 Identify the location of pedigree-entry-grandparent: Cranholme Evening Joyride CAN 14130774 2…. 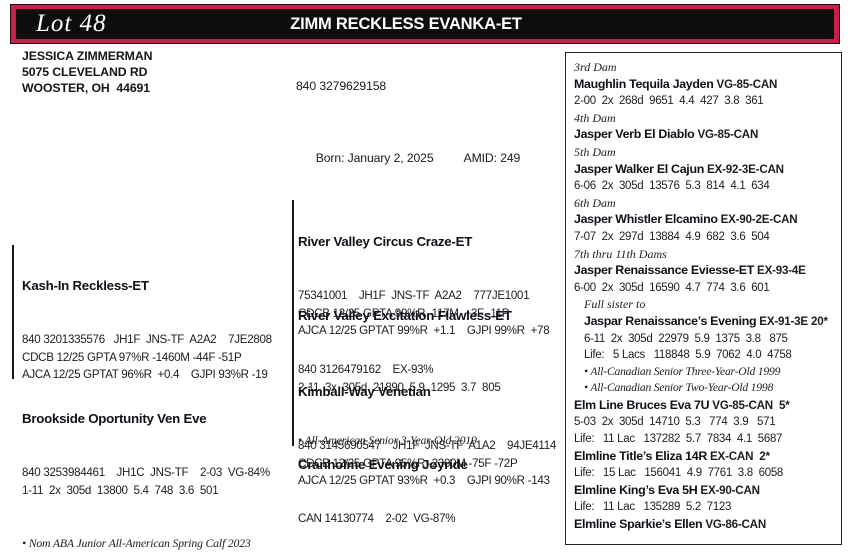
(383, 488).